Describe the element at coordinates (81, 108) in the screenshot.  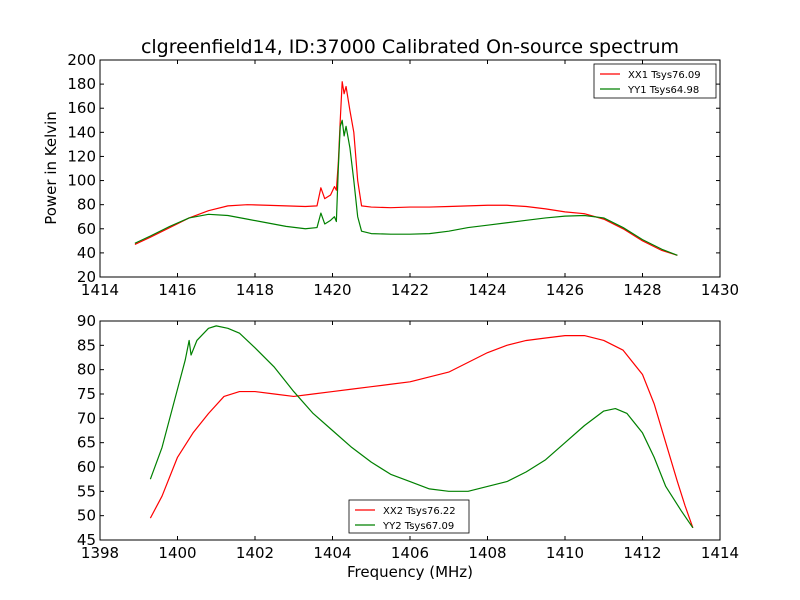
I see `top-y-tick-label: 160` at that location.